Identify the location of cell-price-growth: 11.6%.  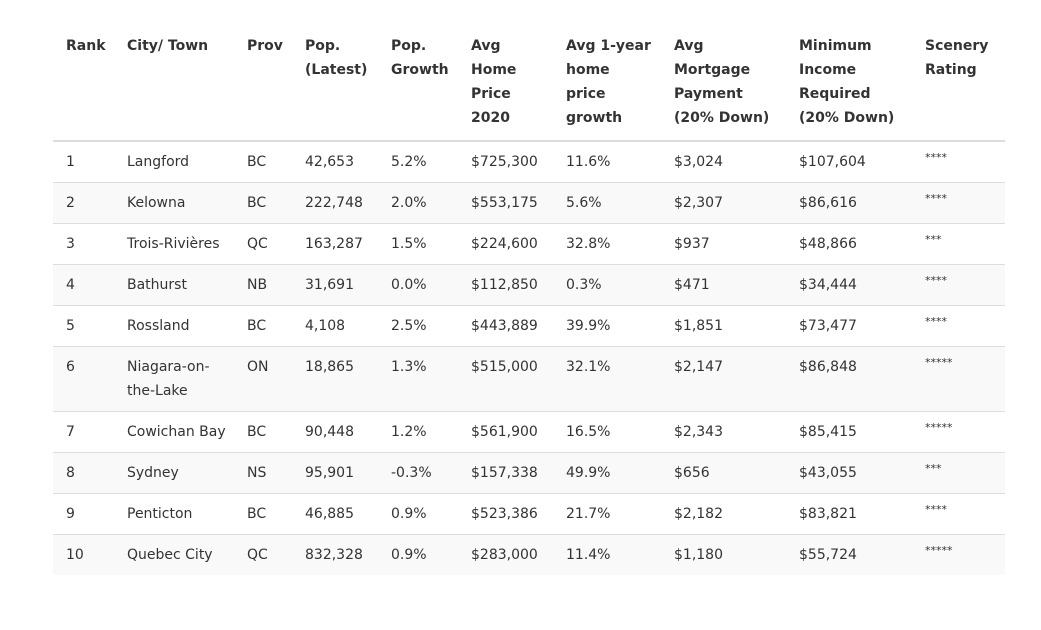
(607, 161).